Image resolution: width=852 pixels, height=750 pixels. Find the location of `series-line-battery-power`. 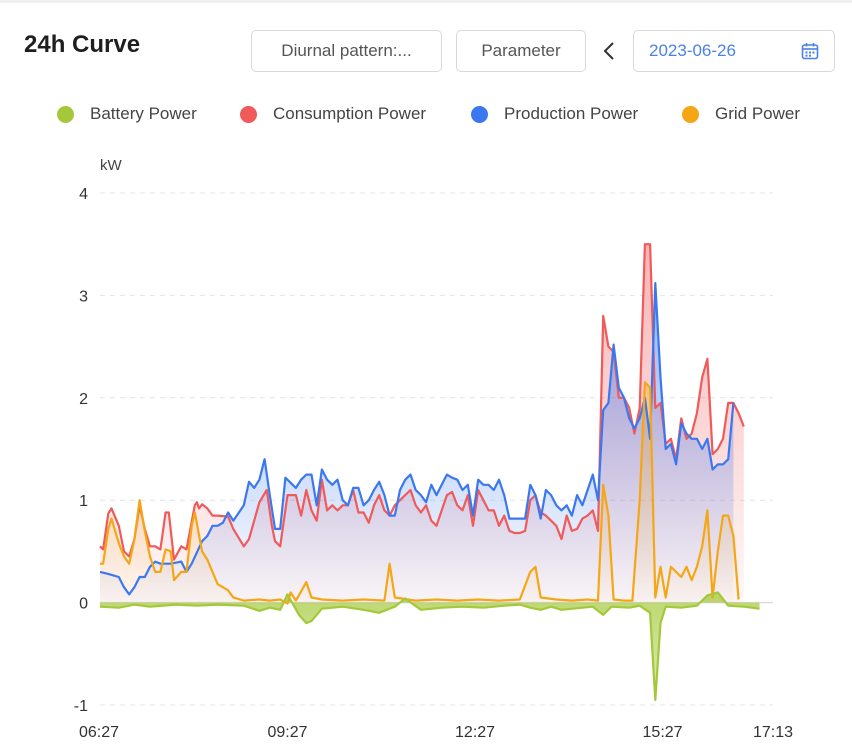

series-line-battery-power is located at coordinates (429, 646).